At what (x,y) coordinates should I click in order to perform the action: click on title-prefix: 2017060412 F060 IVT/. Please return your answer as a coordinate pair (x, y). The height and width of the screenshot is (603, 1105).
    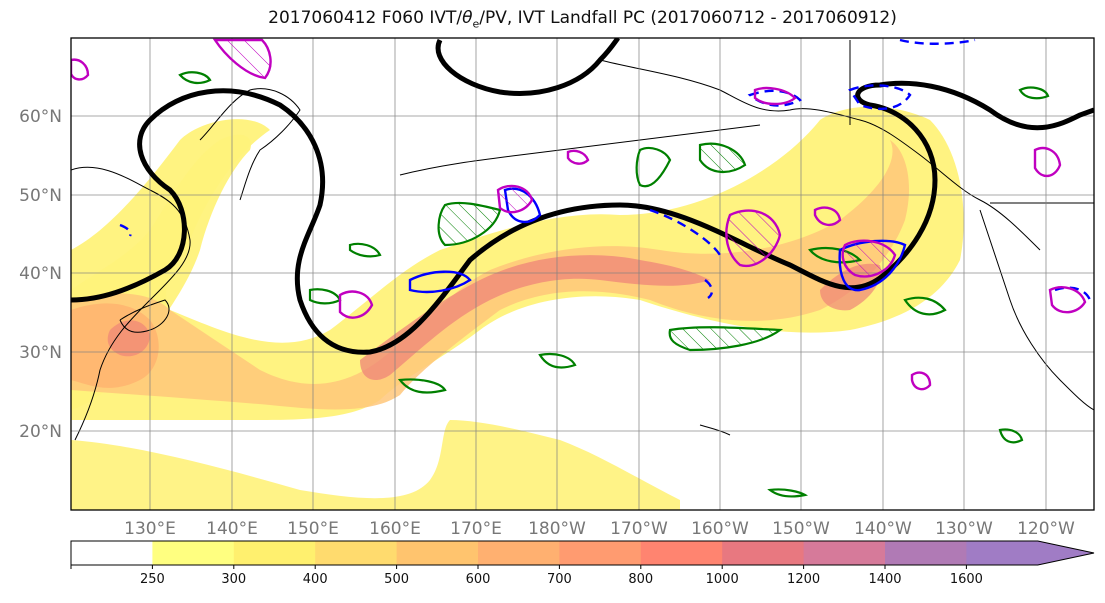
    Looking at the image, I should click on (365, 18).